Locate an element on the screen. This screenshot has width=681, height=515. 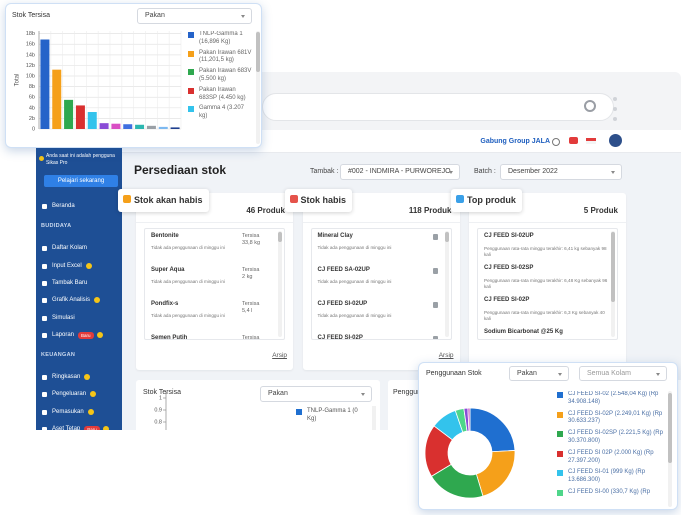
legend-text: TNLP-Gamma 1 (16,896 Kg) is located at coordinates (221, 38).